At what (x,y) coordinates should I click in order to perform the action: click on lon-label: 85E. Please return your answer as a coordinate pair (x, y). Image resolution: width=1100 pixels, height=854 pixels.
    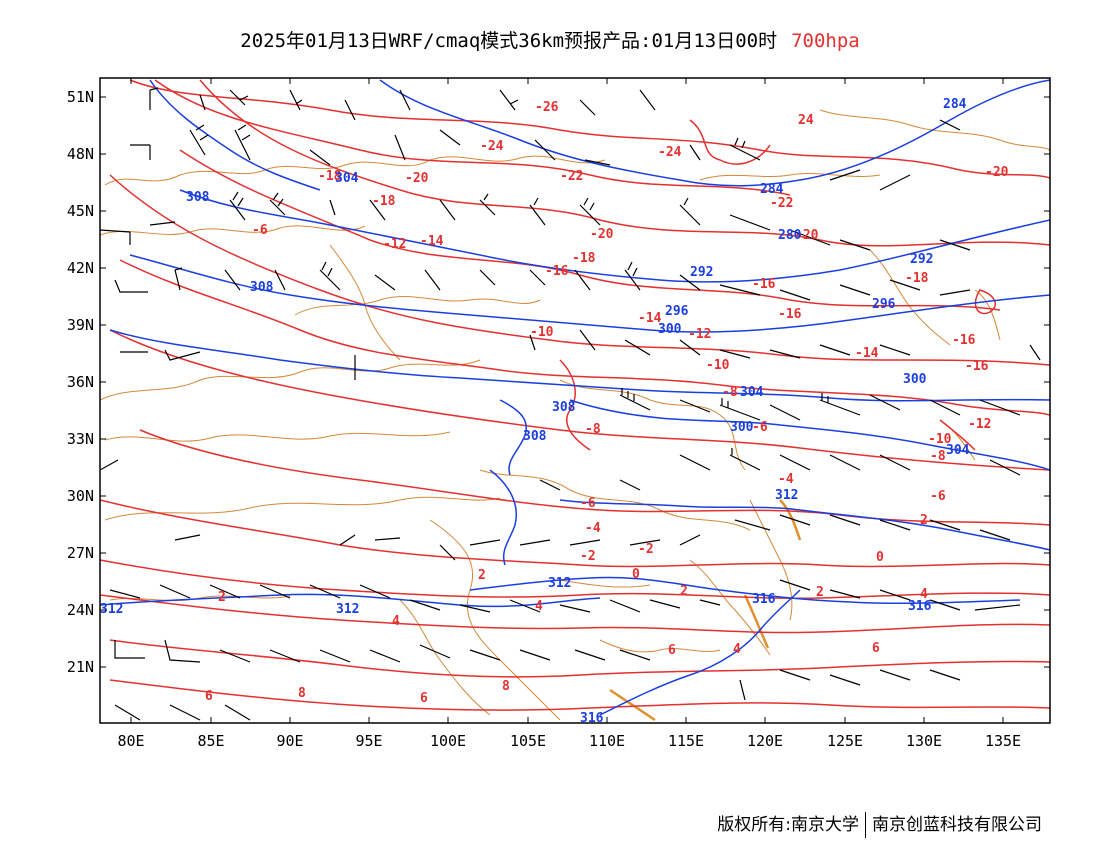
    Looking at the image, I should click on (210, 741).